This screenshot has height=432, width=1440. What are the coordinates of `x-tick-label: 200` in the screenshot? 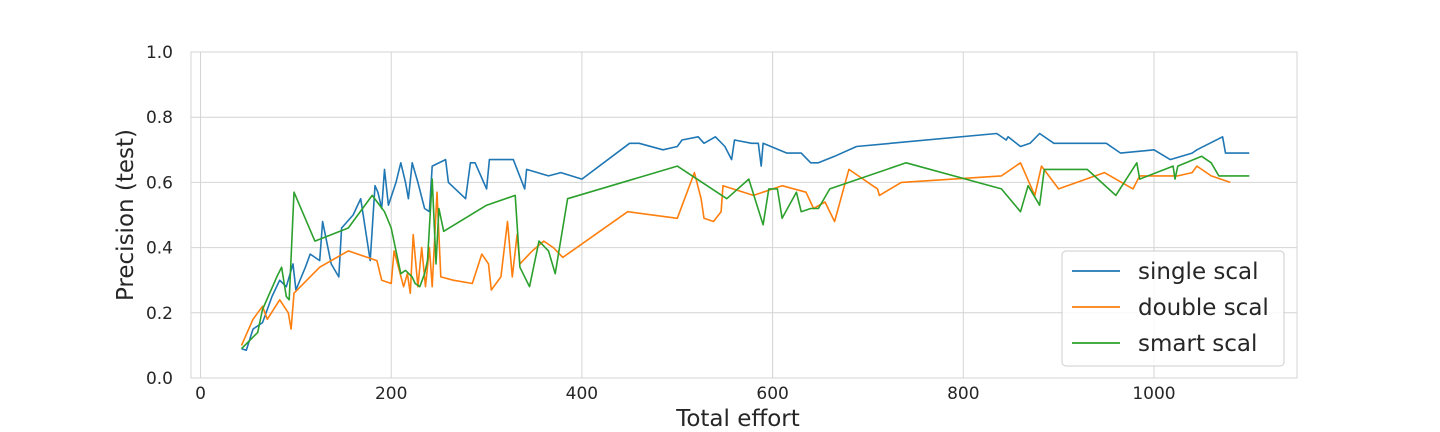 It's located at (391, 394).